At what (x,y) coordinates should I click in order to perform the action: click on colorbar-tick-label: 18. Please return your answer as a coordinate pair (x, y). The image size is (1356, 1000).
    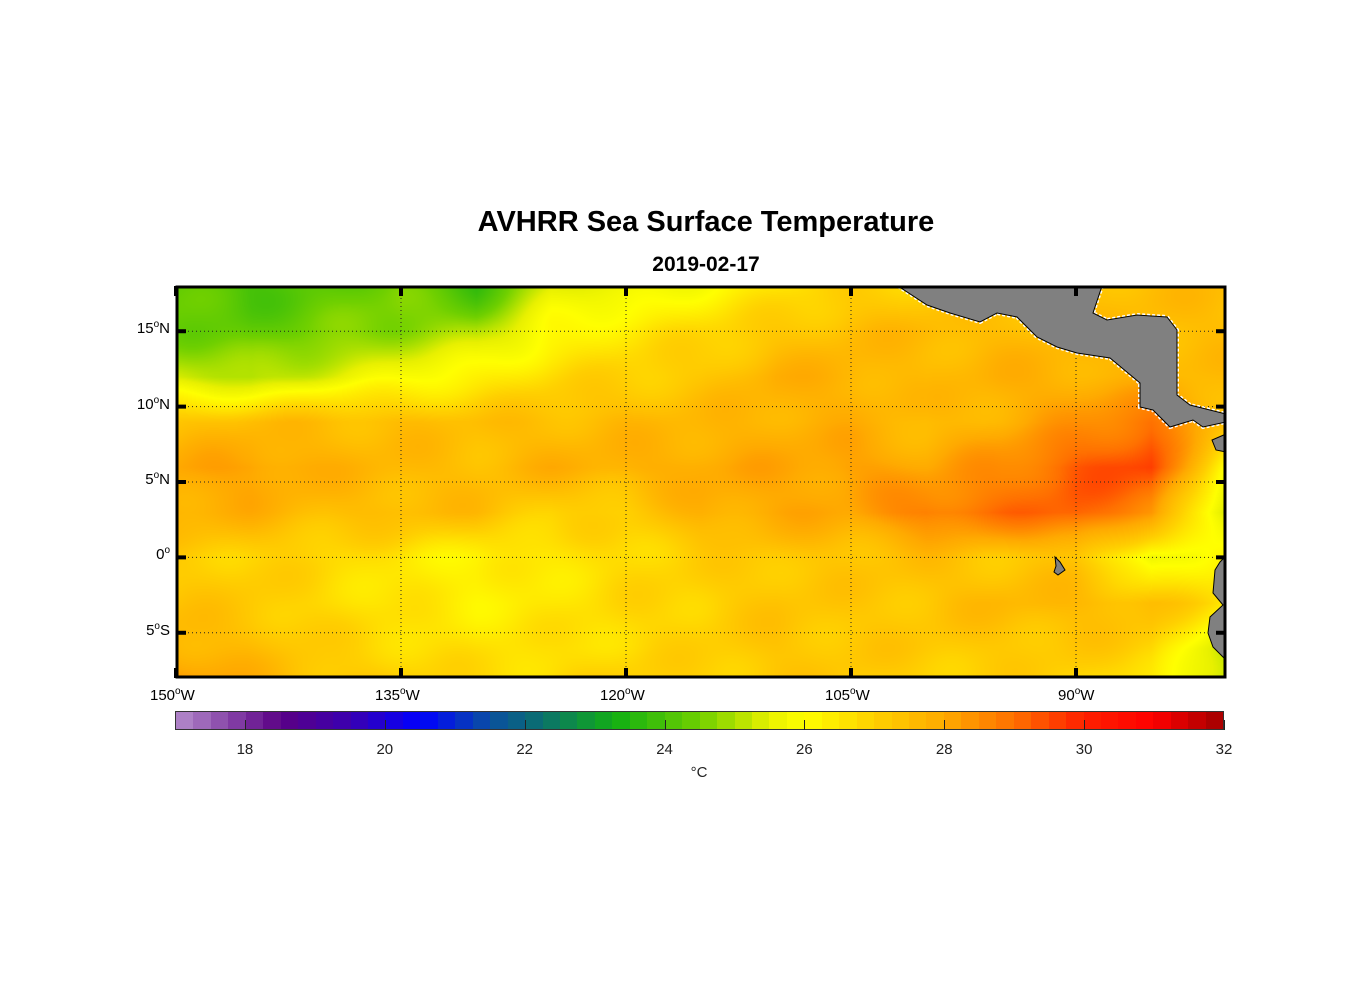
    Looking at the image, I should click on (245, 749).